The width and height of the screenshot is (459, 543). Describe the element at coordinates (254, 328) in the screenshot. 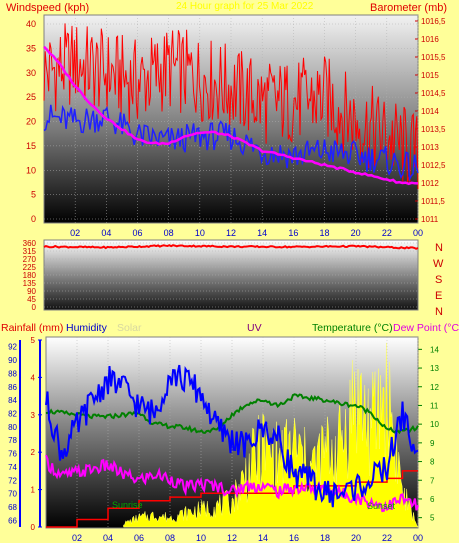

I see `uv-title: UV` at that location.